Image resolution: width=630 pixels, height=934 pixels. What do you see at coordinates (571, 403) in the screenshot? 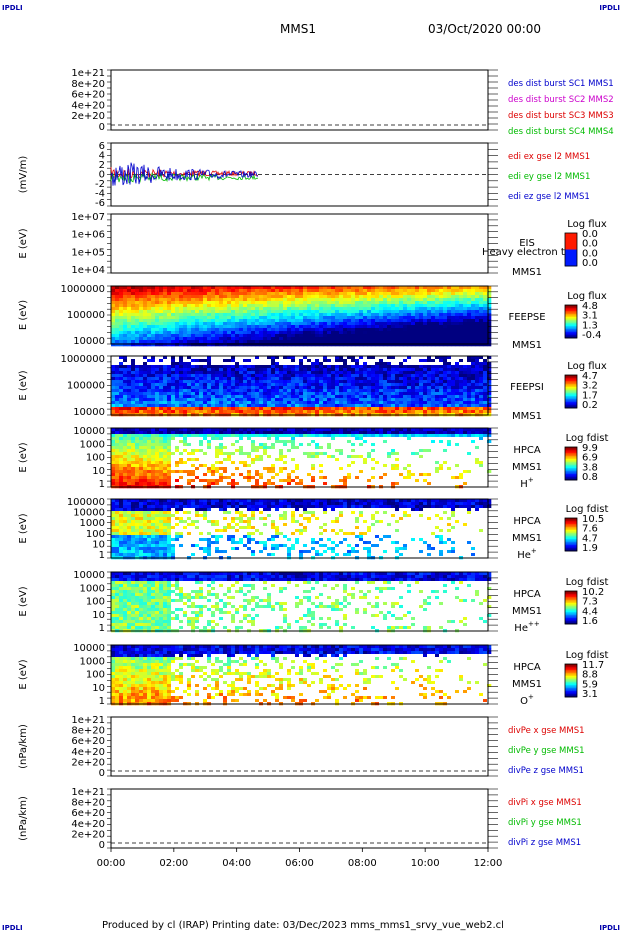
I see `colorbar-swatch` at bounding box center [571, 403].